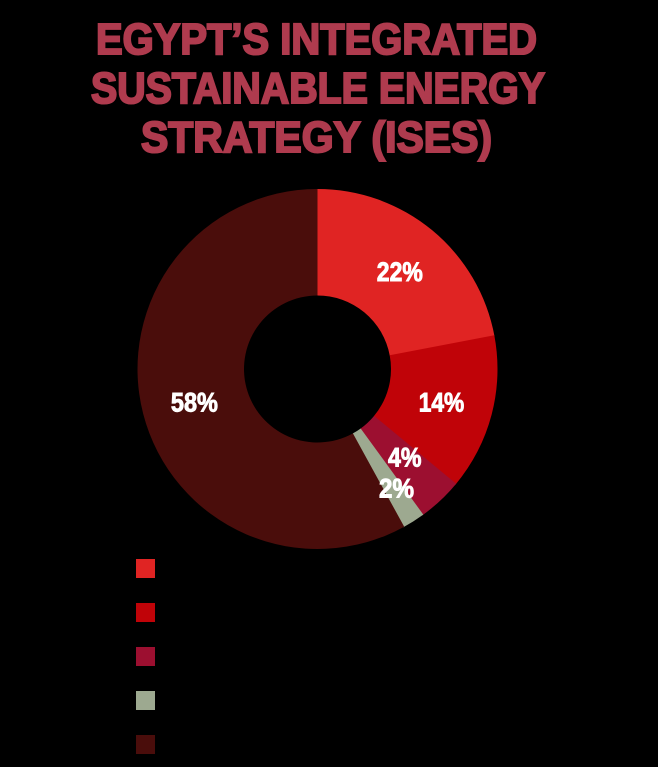 The width and height of the screenshot is (658, 767). What do you see at coordinates (316, 40) in the screenshot?
I see `svg-text: EGYPT’S INTEGRATED` at bounding box center [316, 40].